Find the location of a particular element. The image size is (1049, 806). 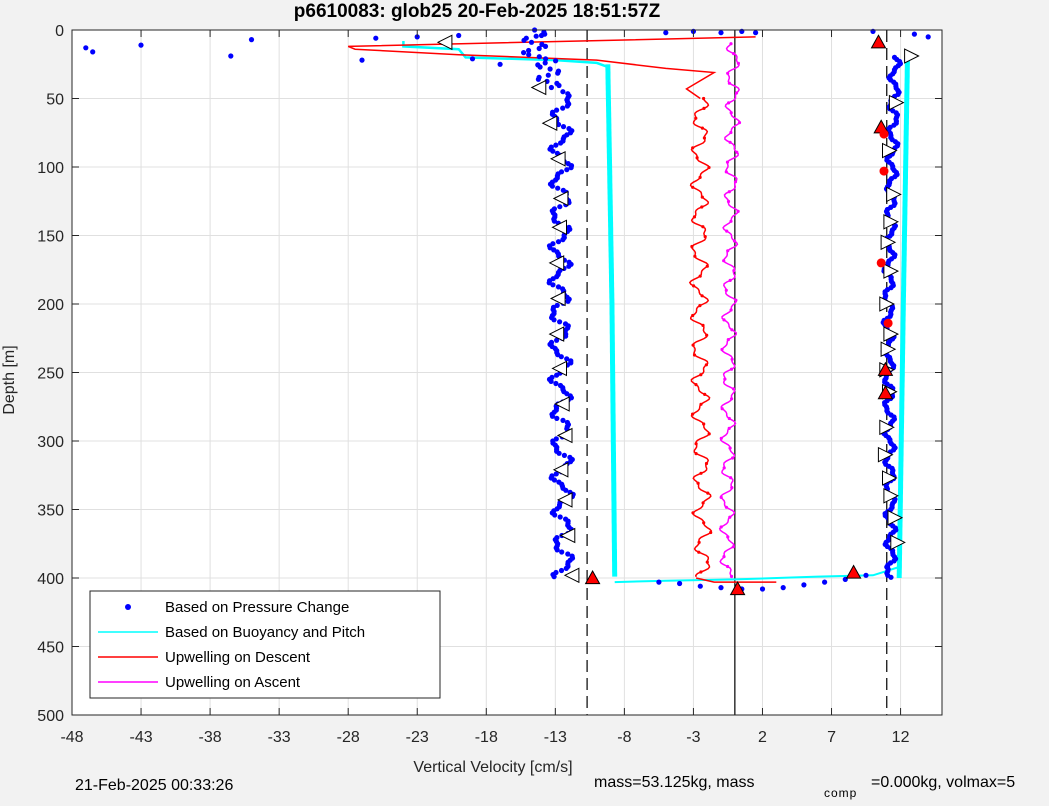

y-tick-label: 450 is located at coordinates (50, 648).